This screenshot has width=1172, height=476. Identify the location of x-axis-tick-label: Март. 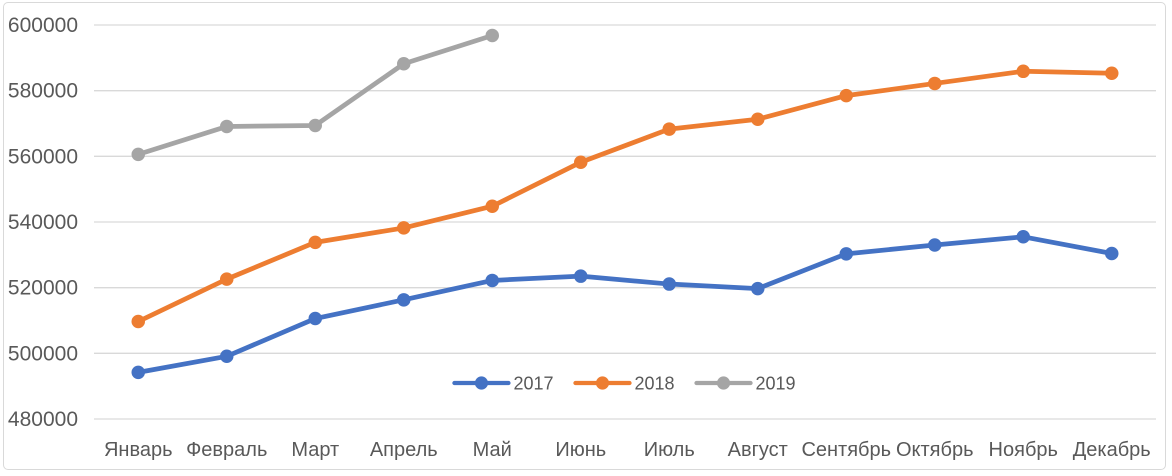
(315, 450).